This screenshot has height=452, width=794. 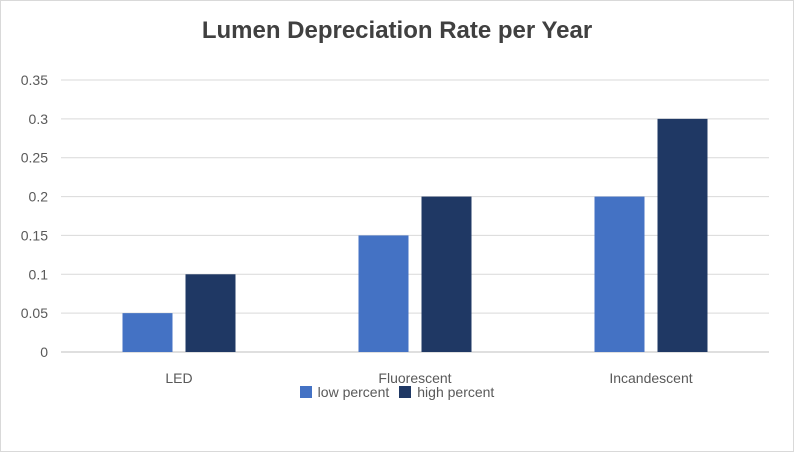 What do you see at coordinates (34, 216) in the screenshot?
I see `y-axis-ticks: 0 0.05 0.1 0.15 0.2 0.25 0.3 0.35` at bounding box center [34, 216].